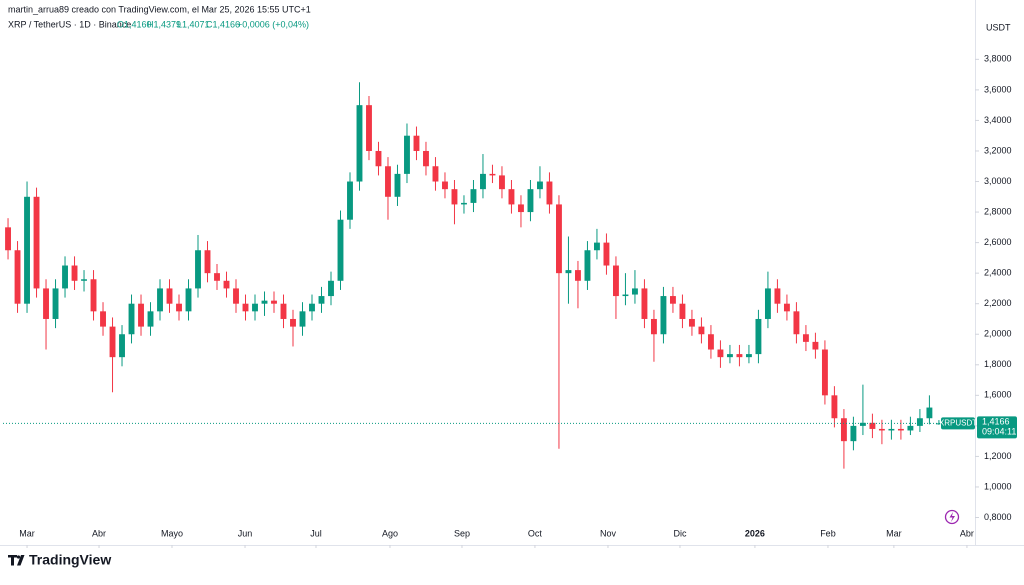 Image resolution: width=1024 pixels, height=585 pixels. I want to click on y-tick-label: 0,8000, so click(998, 517).